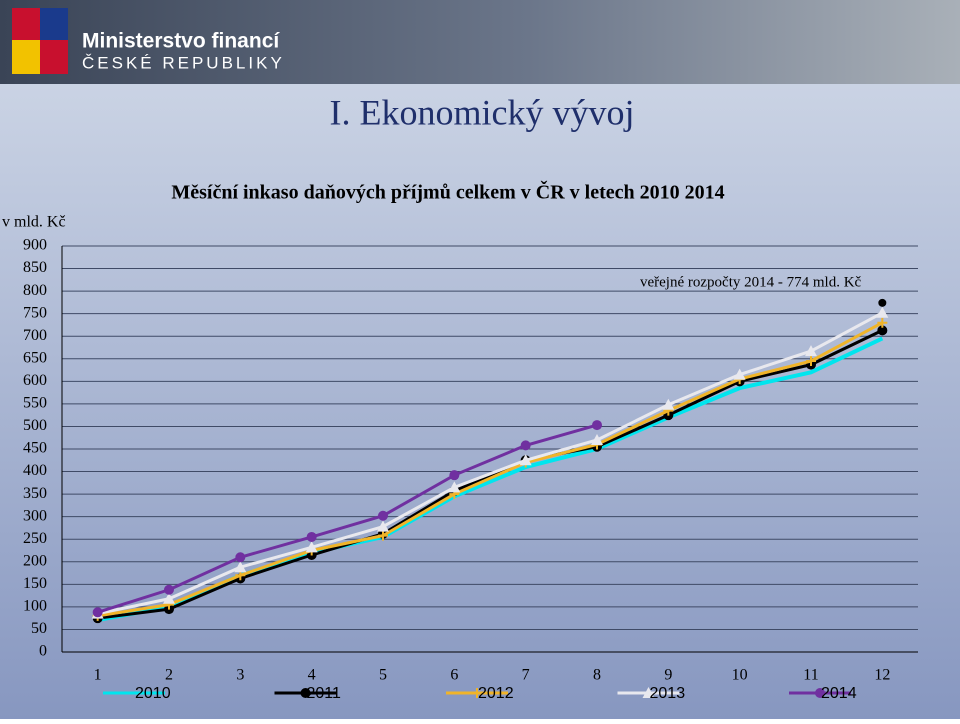  What do you see at coordinates (35, 290) in the screenshot?
I see `y-tick-label: 800` at bounding box center [35, 290].